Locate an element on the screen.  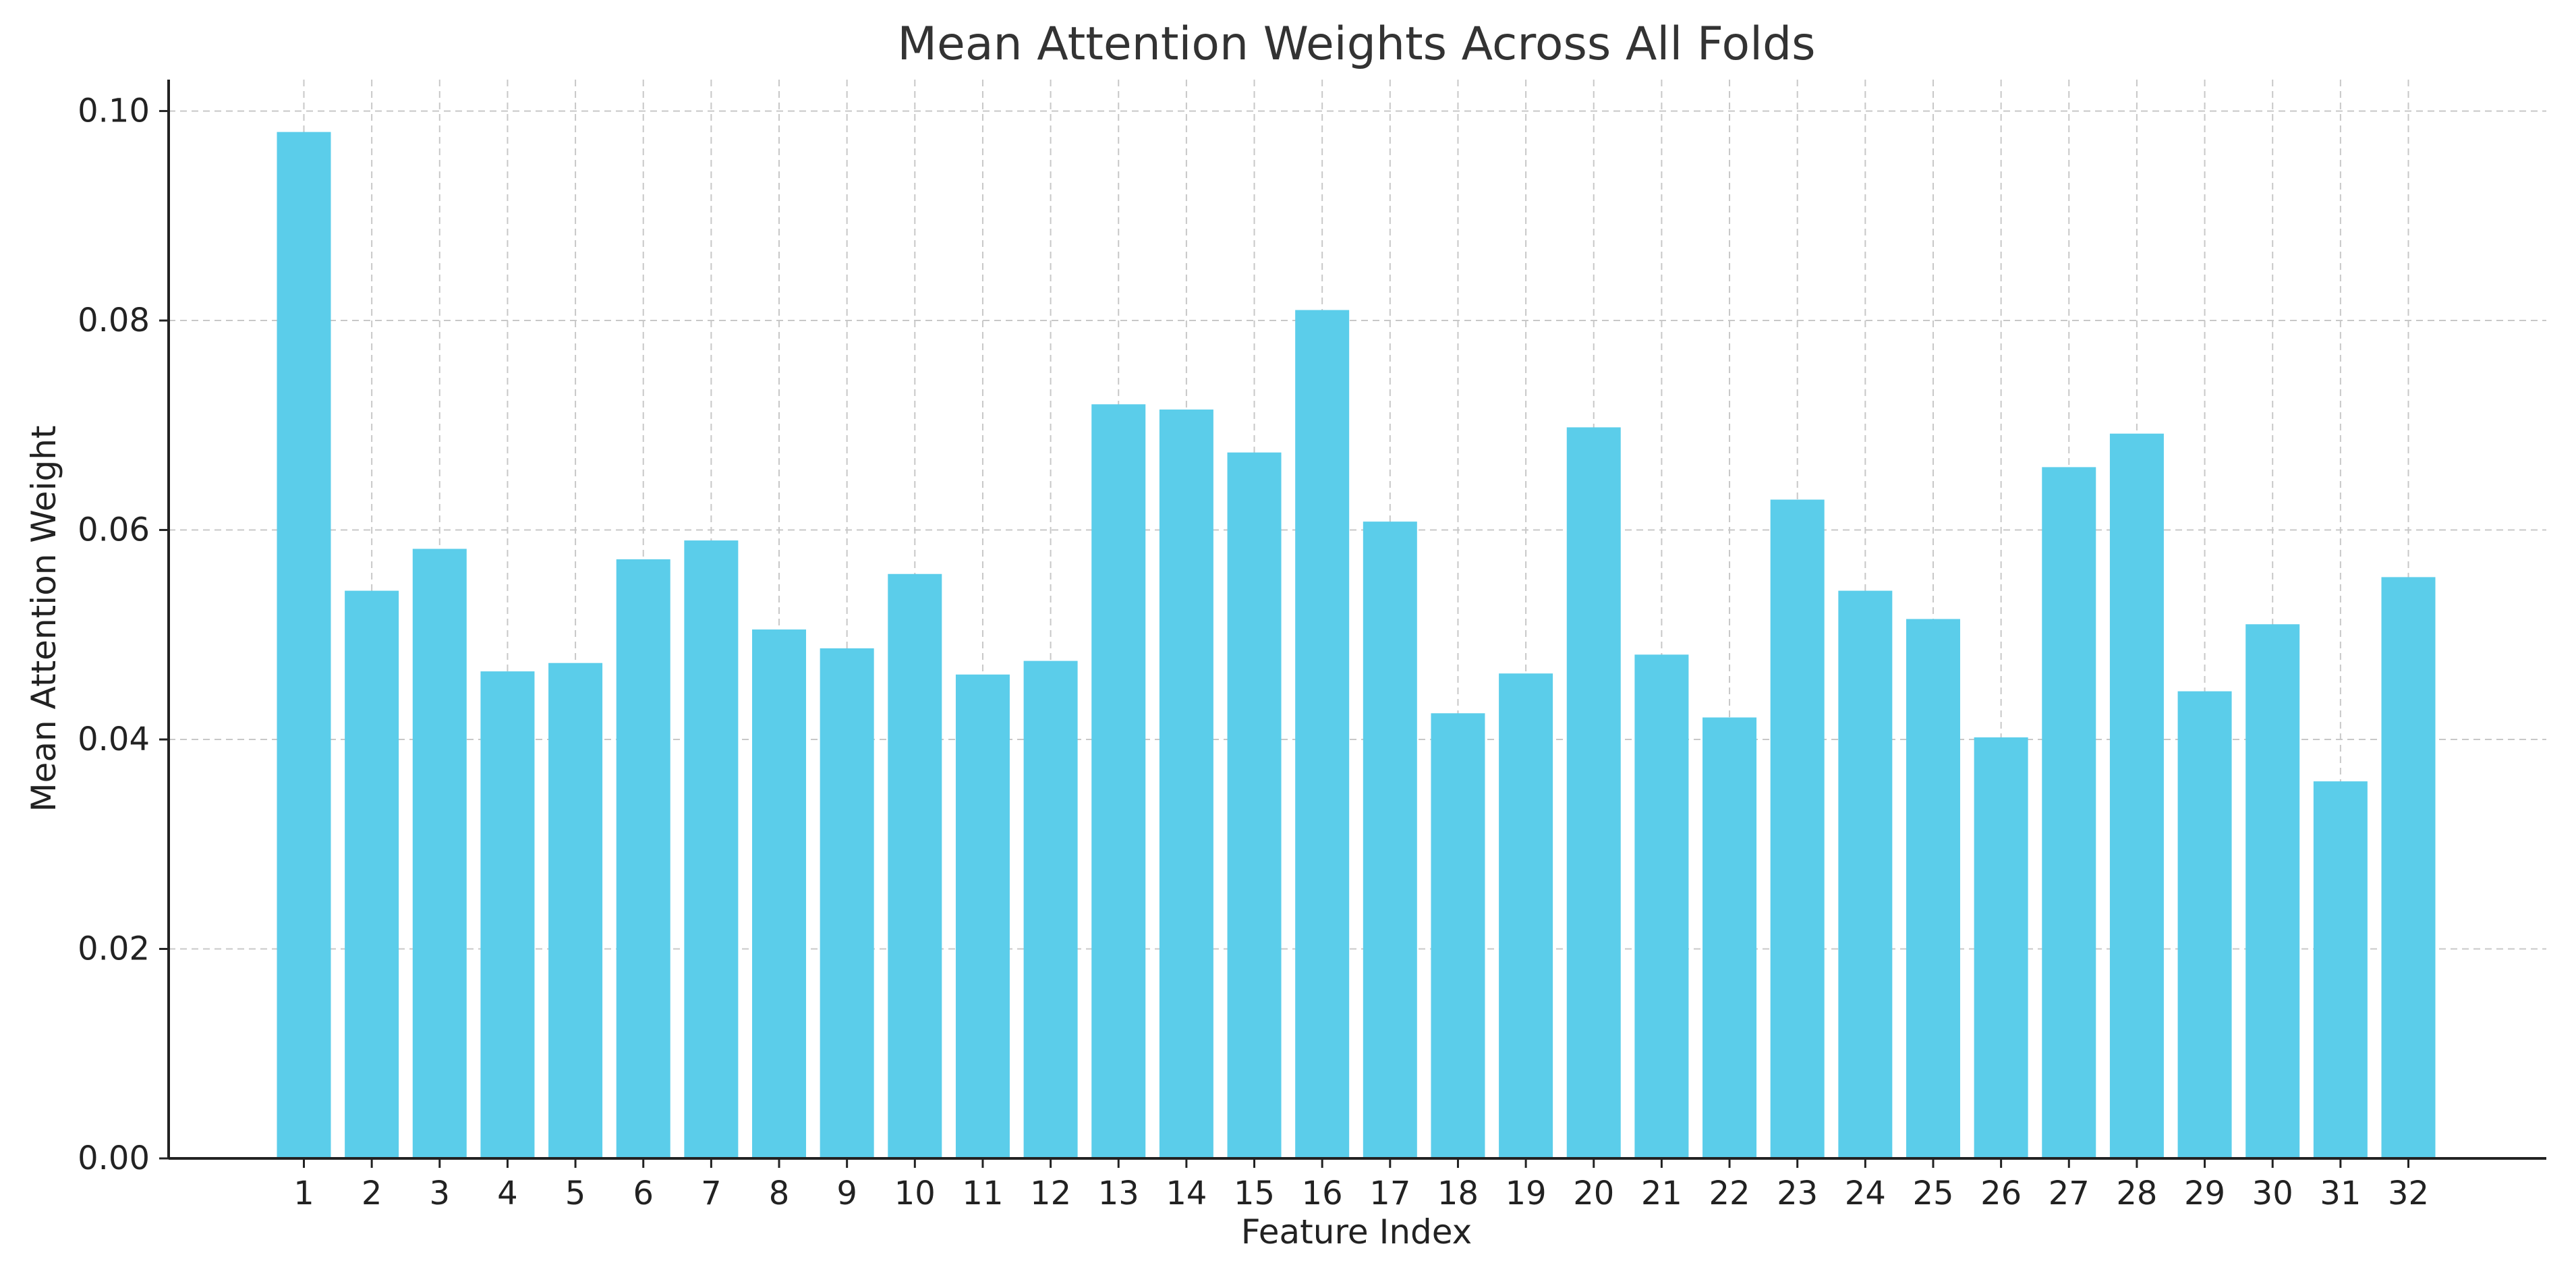
x-tick-label: 23 is located at coordinates (1797, 1193).